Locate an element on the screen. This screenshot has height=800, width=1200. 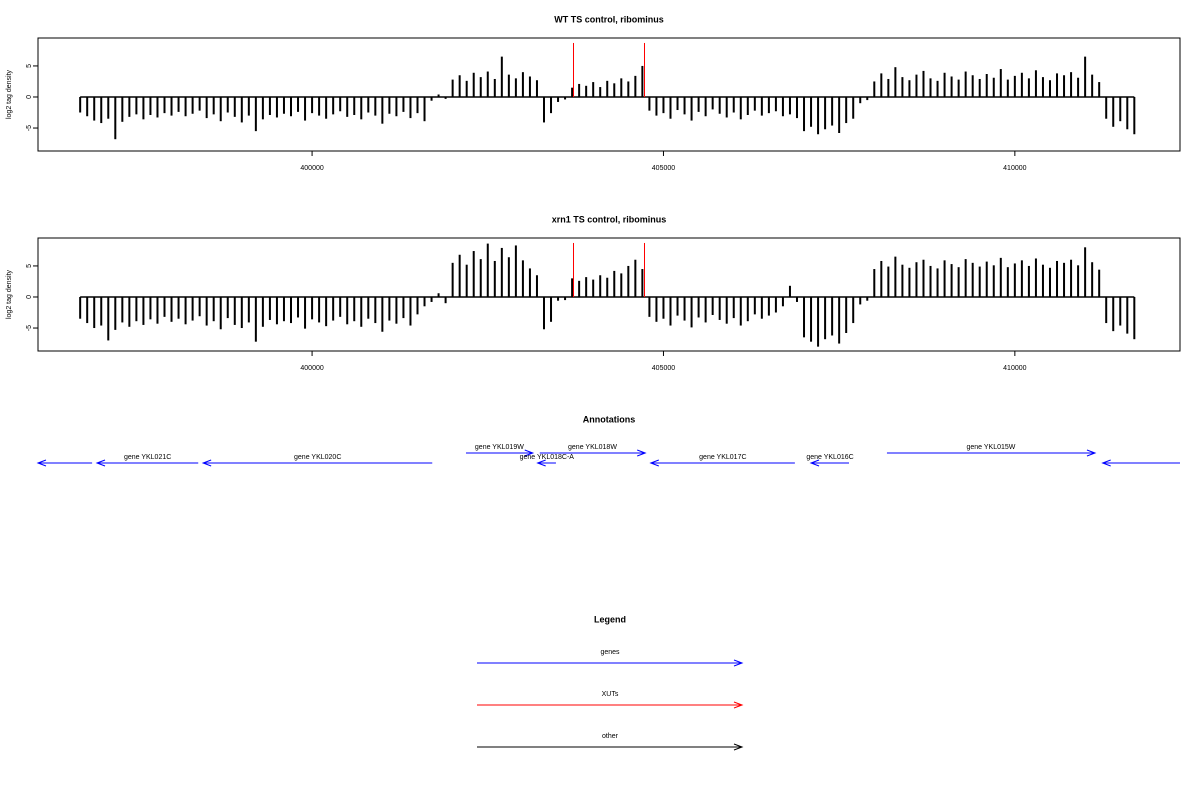
gene-label: gene YKL020C is located at coordinates (317, 457).